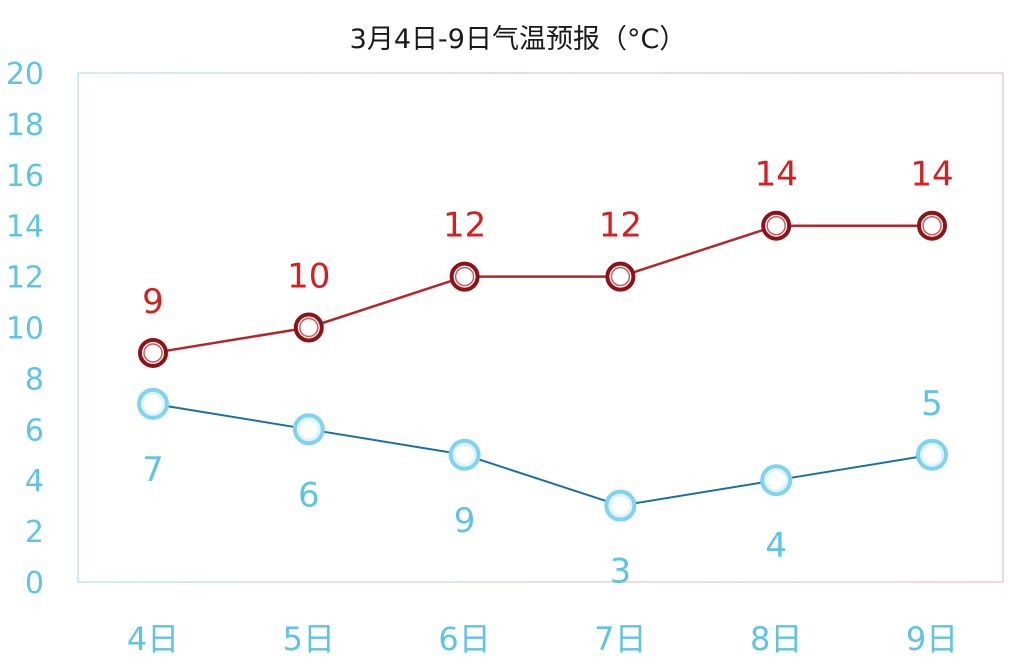 This screenshot has width=1036, height=666. Describe the element at coordinates (308, 277) in the screenshot. I see `high-temp-data-label: 10` at that location.